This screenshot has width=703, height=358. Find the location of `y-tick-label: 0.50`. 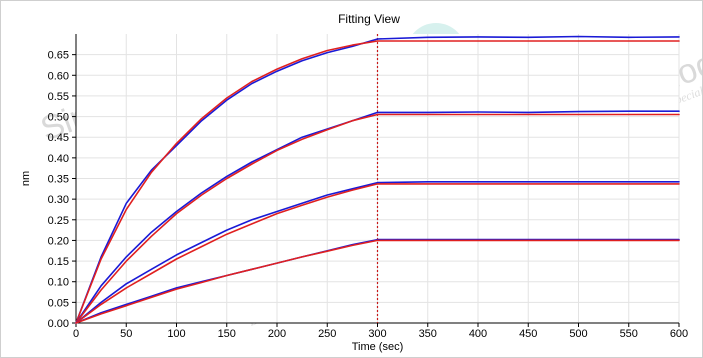

y-tick-label: 0.50 is located at coordinates (58, 118).